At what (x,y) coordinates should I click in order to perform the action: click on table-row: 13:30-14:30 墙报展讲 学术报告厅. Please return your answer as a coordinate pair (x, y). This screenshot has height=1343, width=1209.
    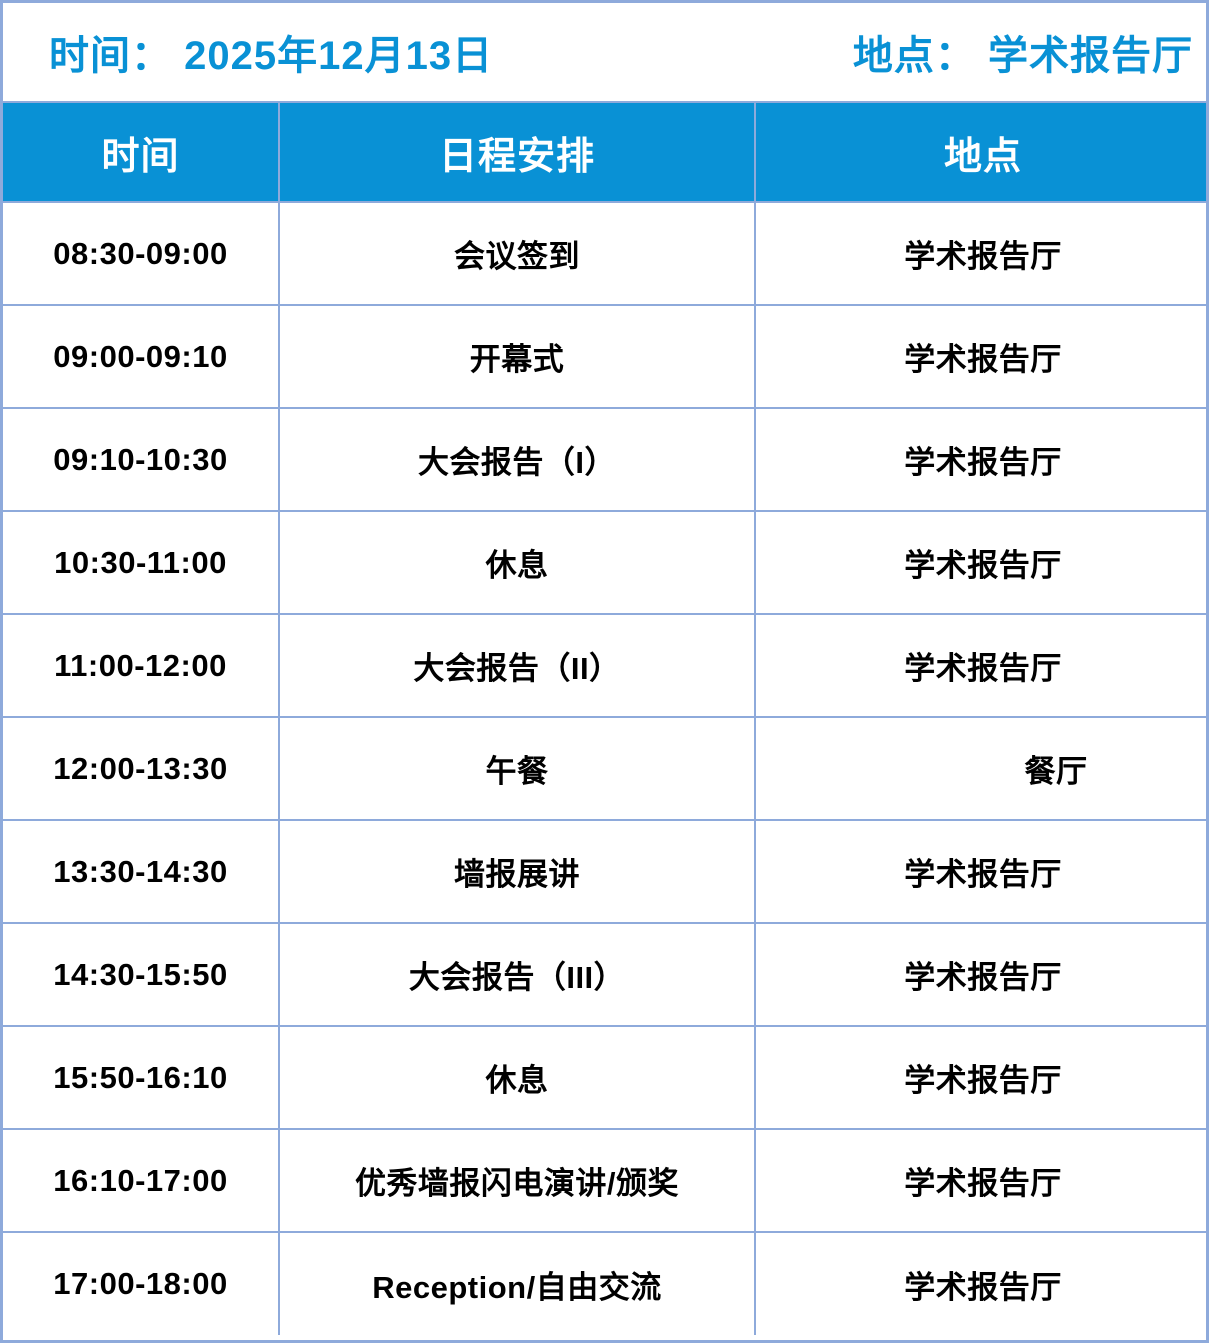
    Looking at the image, I should click on (604, 871).